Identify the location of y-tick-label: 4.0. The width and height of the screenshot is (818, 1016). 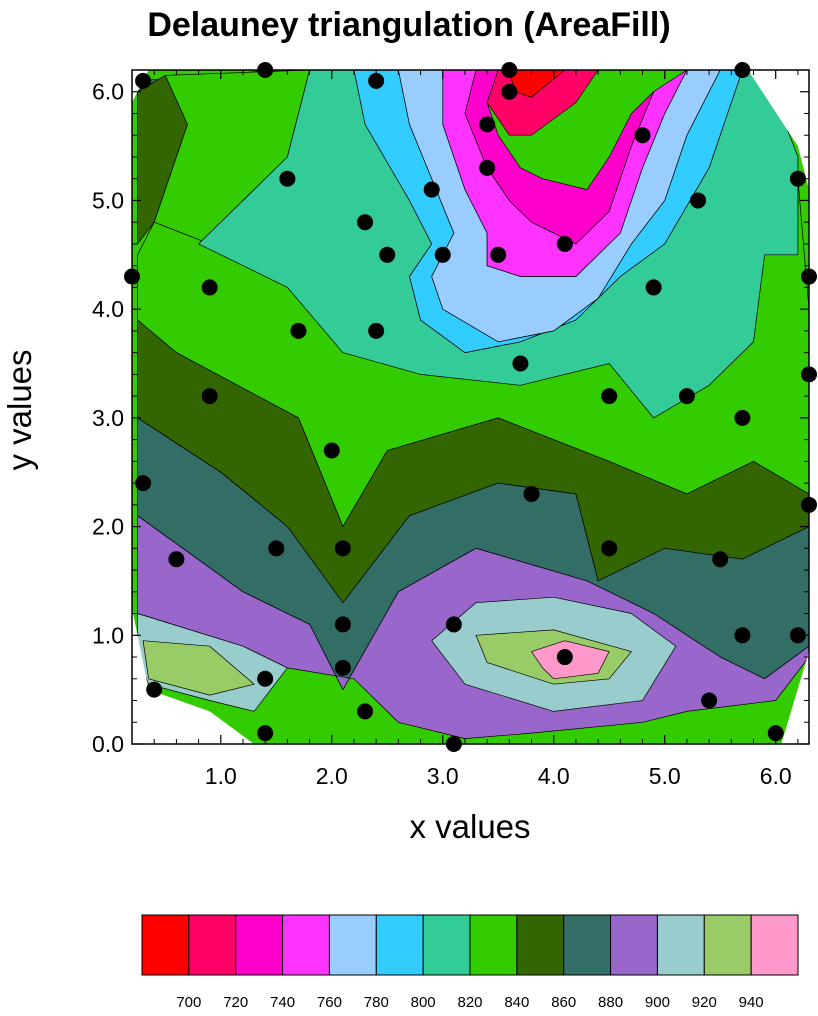
(108, 309).